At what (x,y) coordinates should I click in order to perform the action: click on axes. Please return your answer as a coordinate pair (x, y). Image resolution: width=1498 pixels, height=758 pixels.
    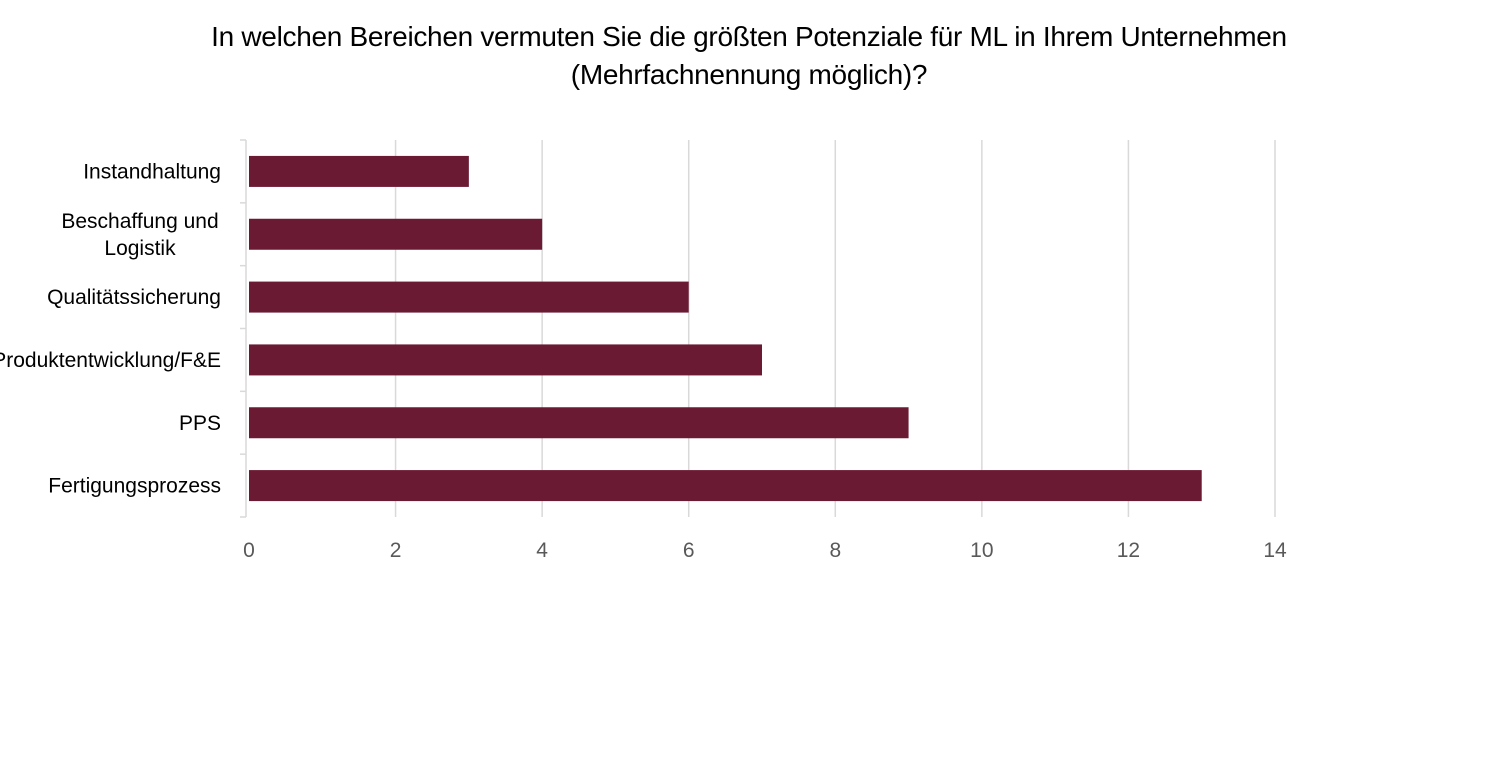
    Looking at the image, I should click on (243, 328).